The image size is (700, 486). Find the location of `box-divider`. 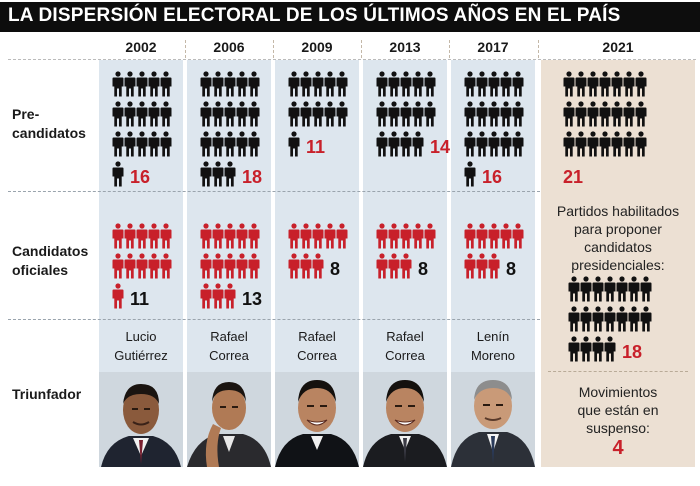

box-divider is located at coordinates (618, 371).